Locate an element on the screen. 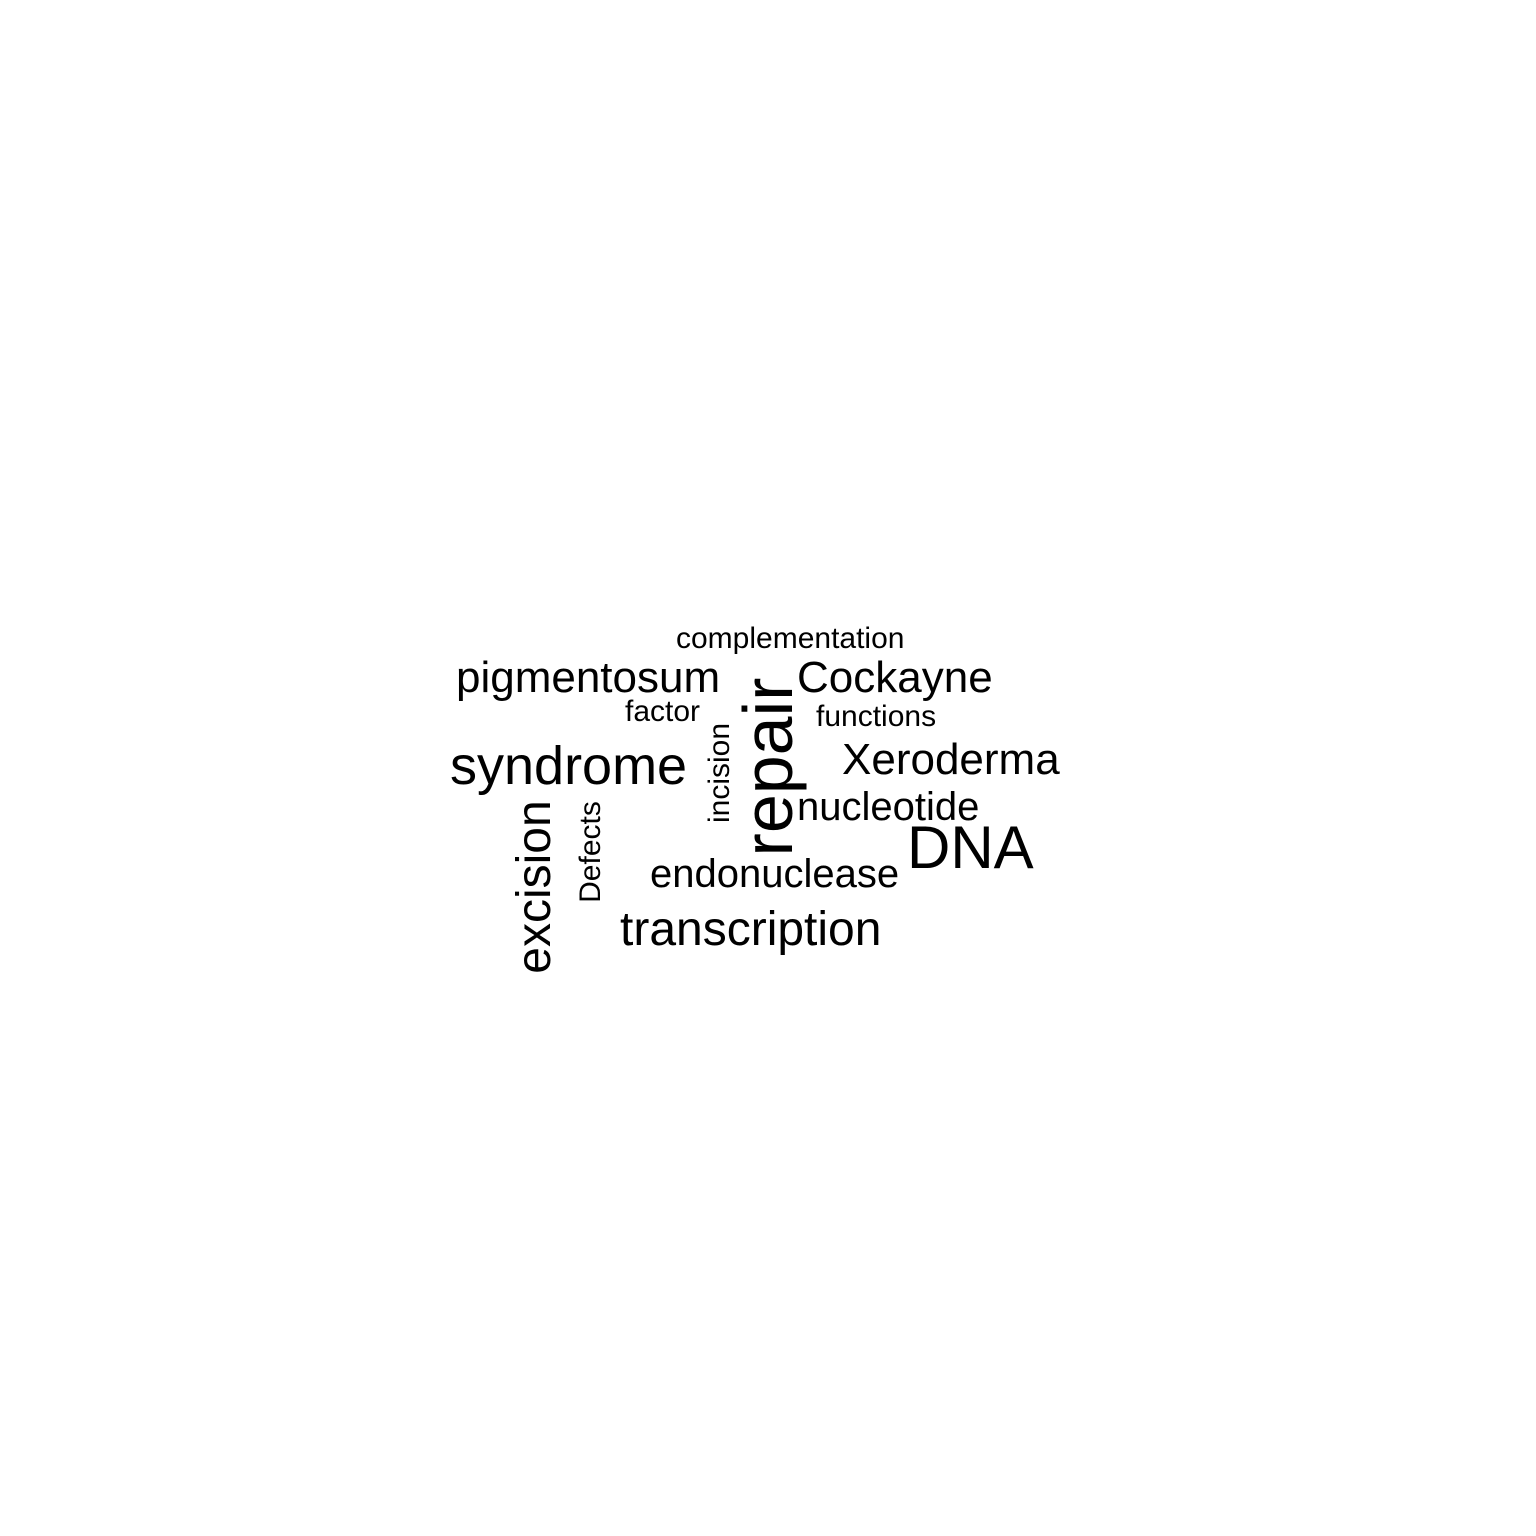 The height and width of the screenshot is (1536, 1536). word-transcription: transcription is located at coordinates (751, 929).